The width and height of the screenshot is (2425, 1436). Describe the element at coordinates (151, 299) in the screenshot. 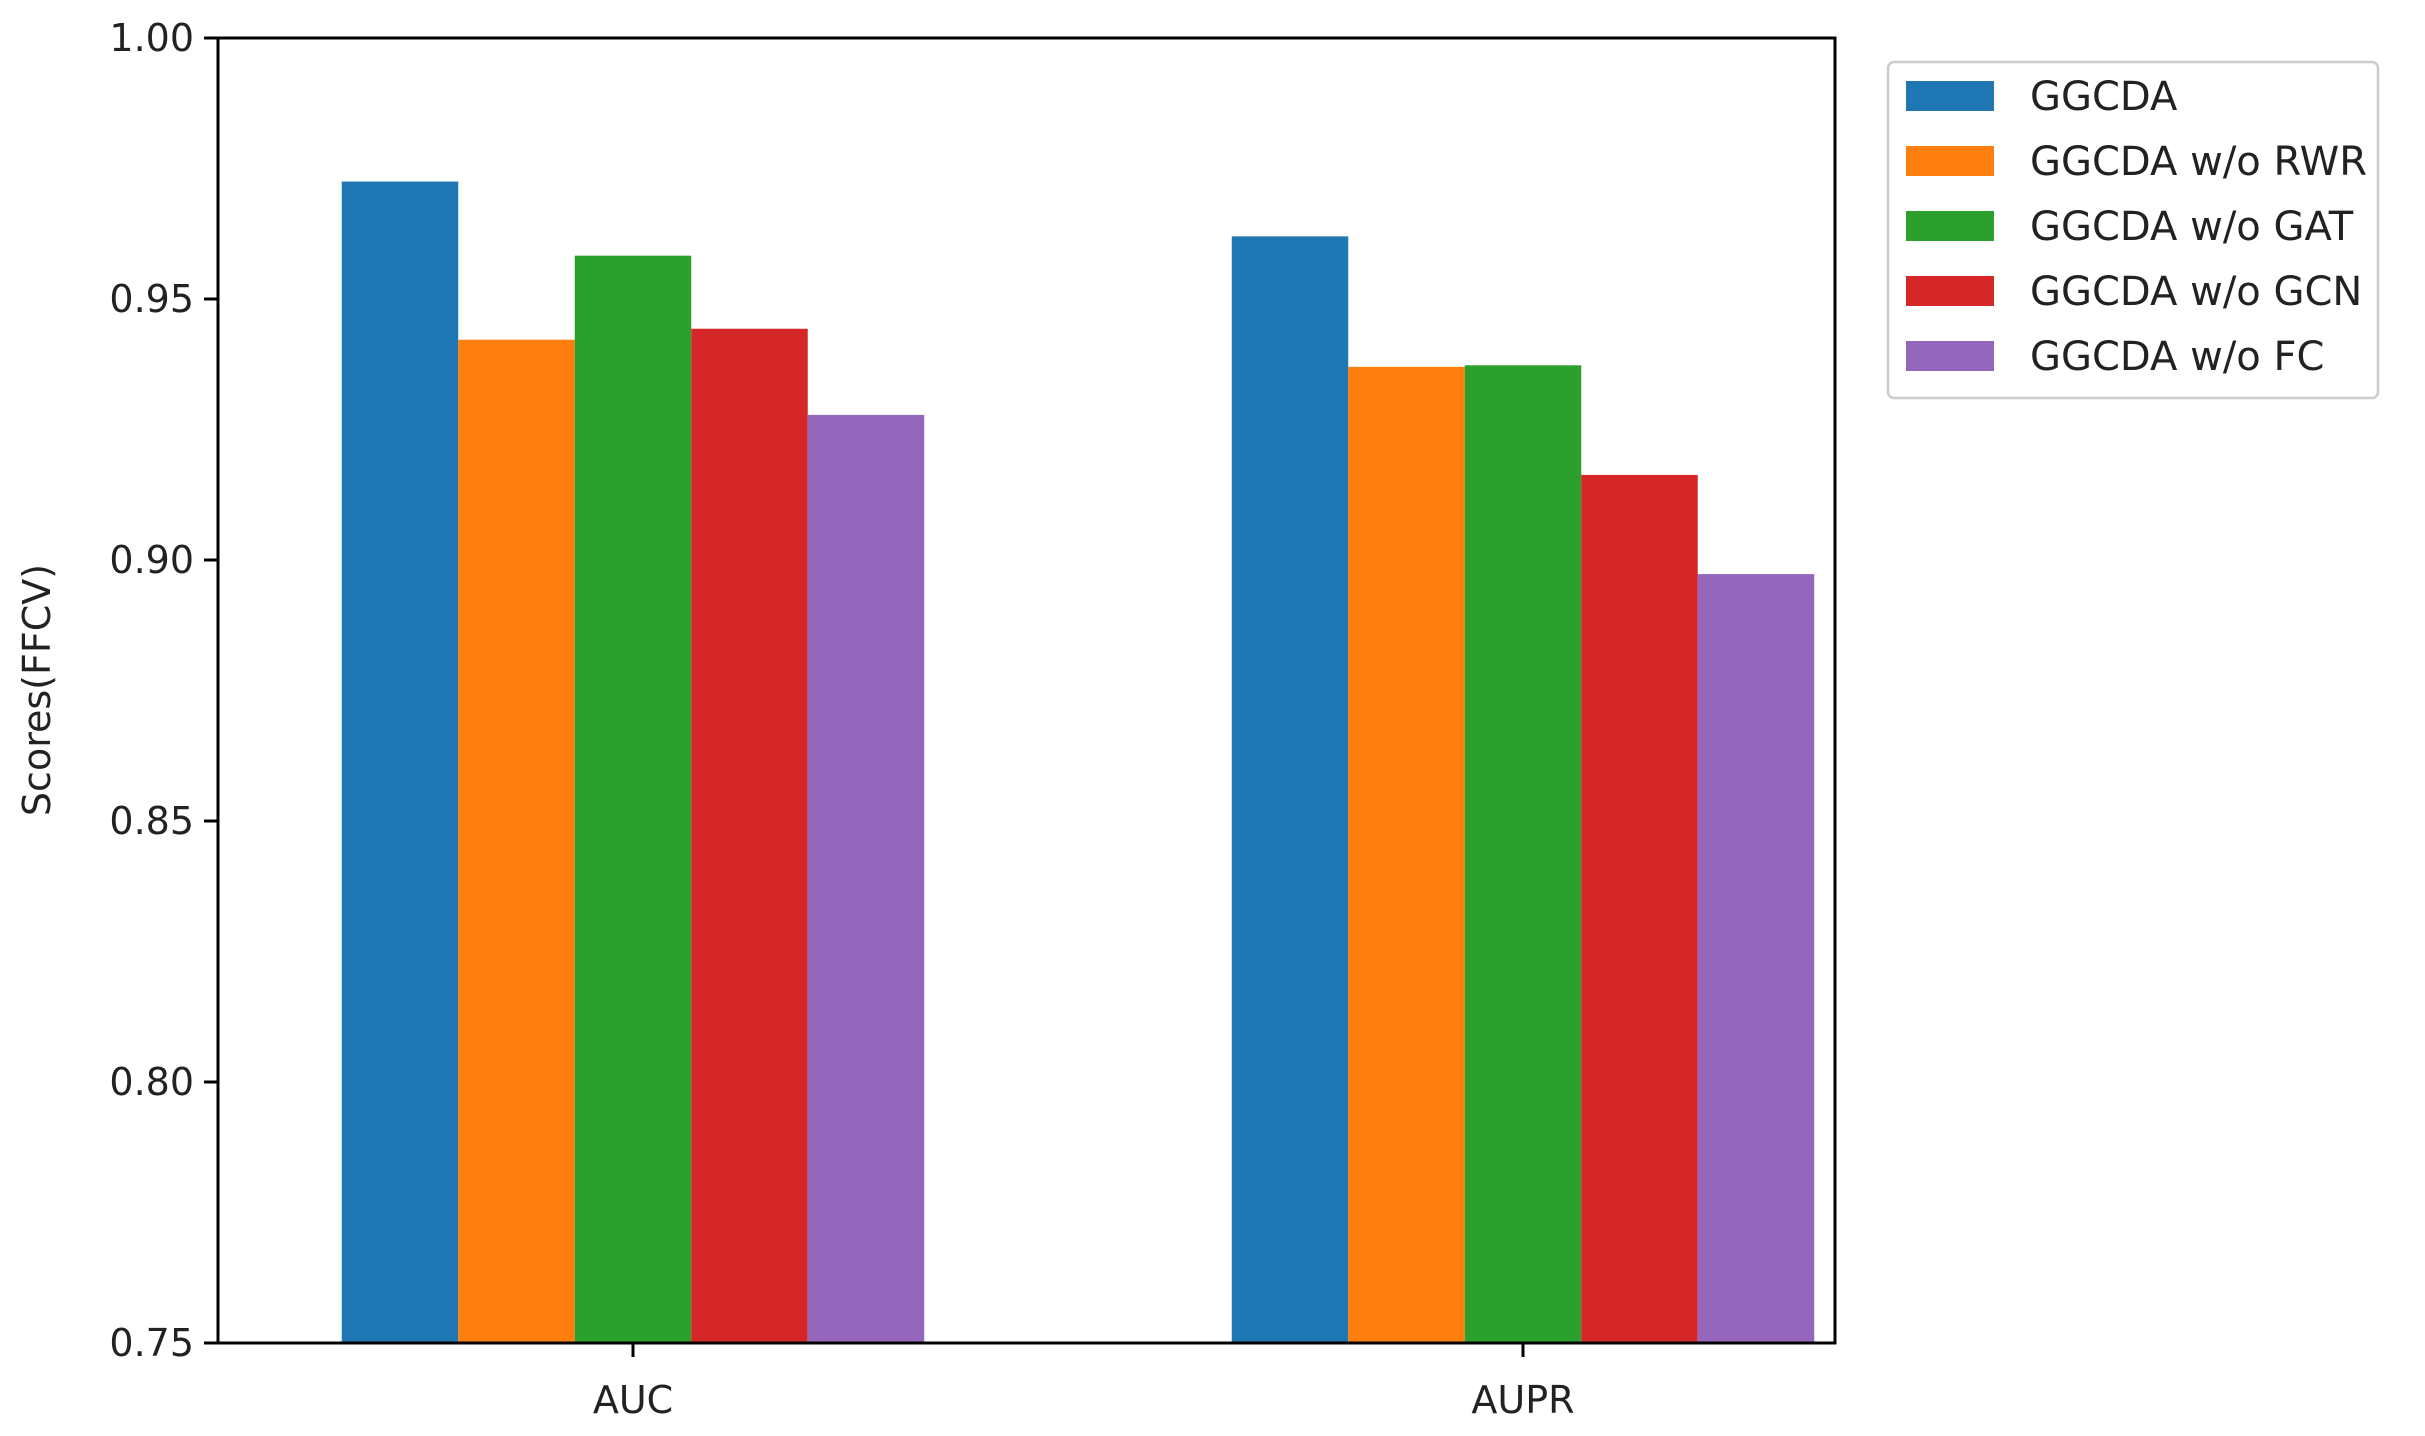

I see `y-tick-label: 0.95` at that location.